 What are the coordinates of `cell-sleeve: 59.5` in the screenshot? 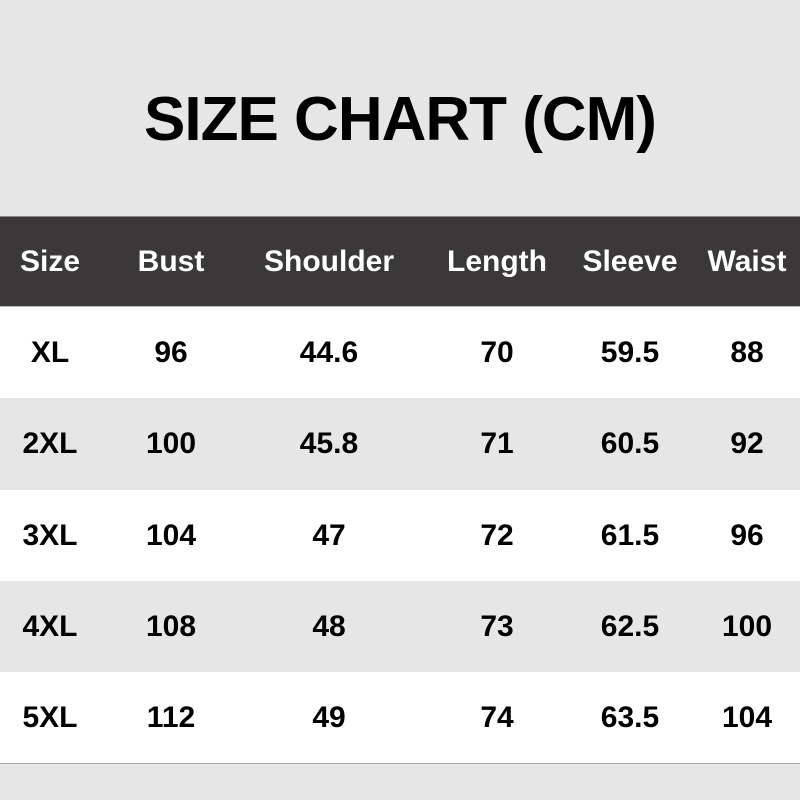 It's located at (630, 352).